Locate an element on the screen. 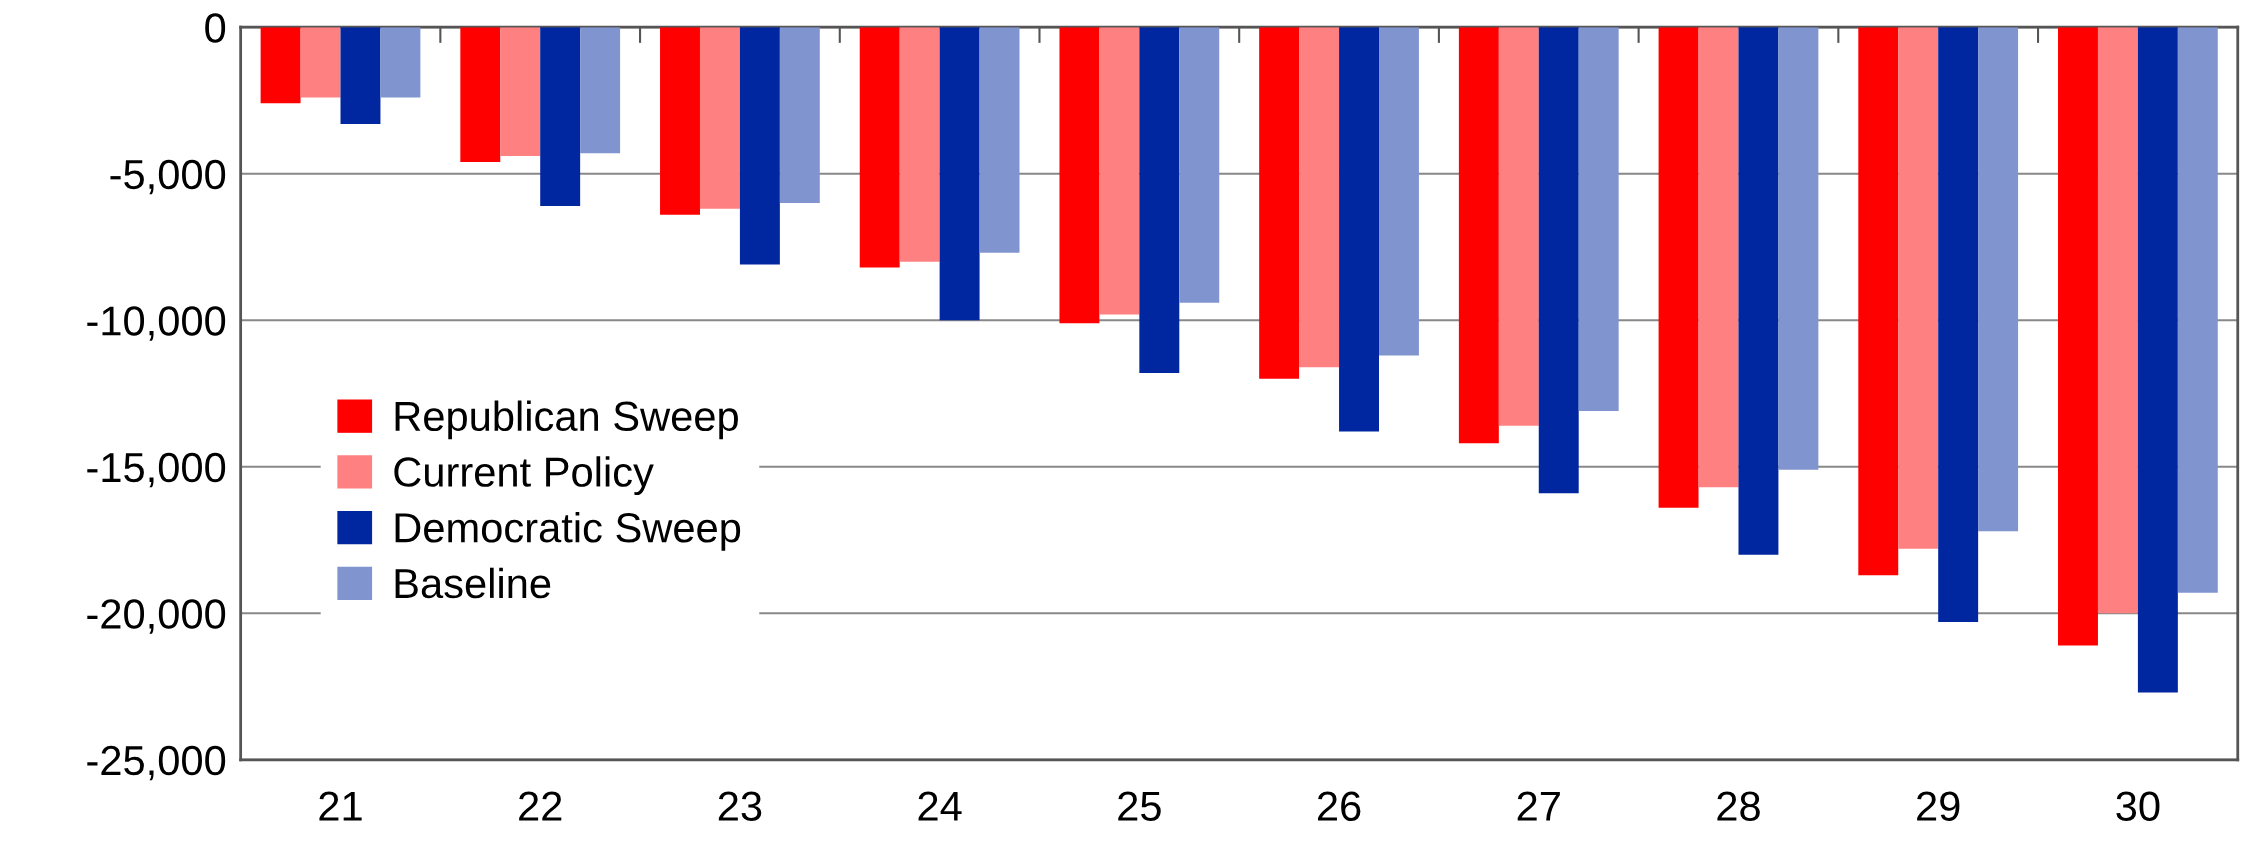 The image size is (2249, 849). x-tick-label: 27 is located at coordinates (1538, 806).